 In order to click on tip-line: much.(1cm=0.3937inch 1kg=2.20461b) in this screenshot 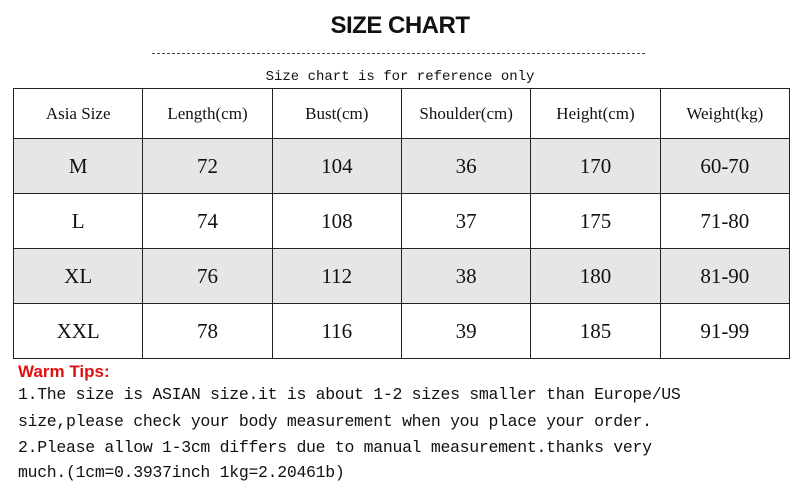, I will do `click(181, 472)`.